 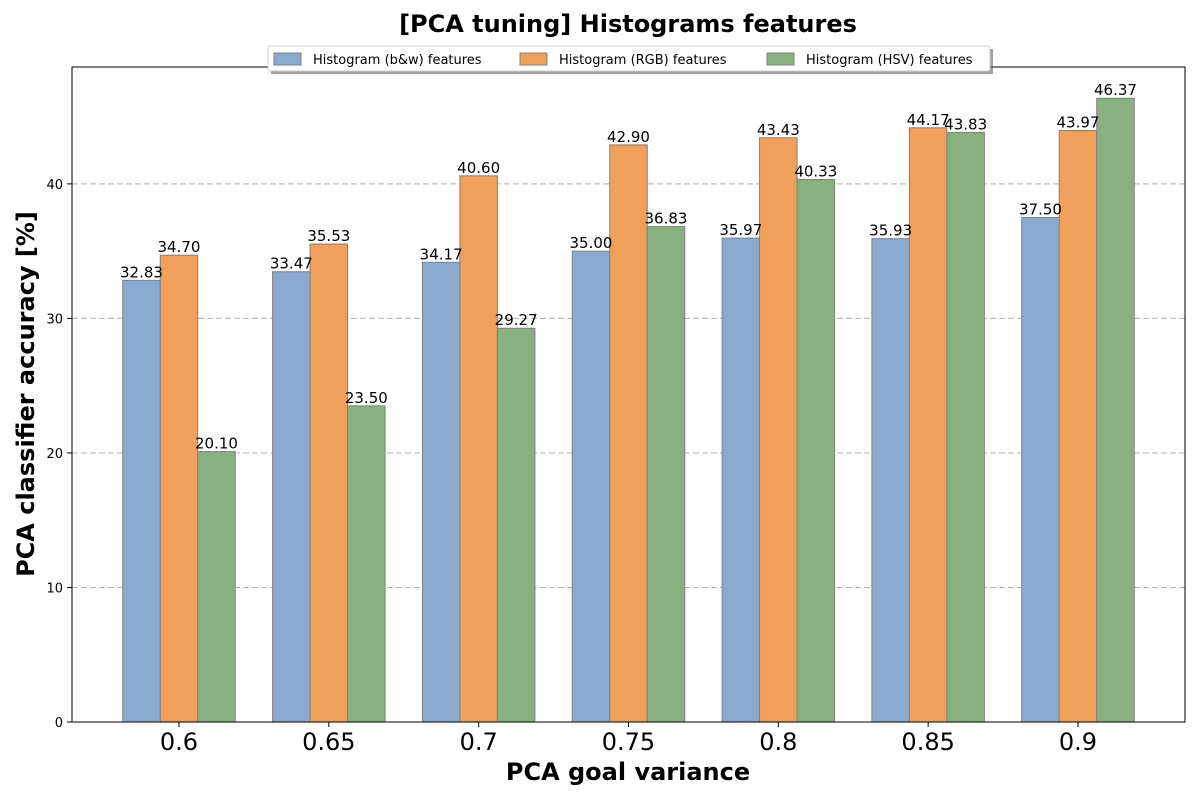 I want to click on bar-value-label: 44.17, so click(x=928, y=120).